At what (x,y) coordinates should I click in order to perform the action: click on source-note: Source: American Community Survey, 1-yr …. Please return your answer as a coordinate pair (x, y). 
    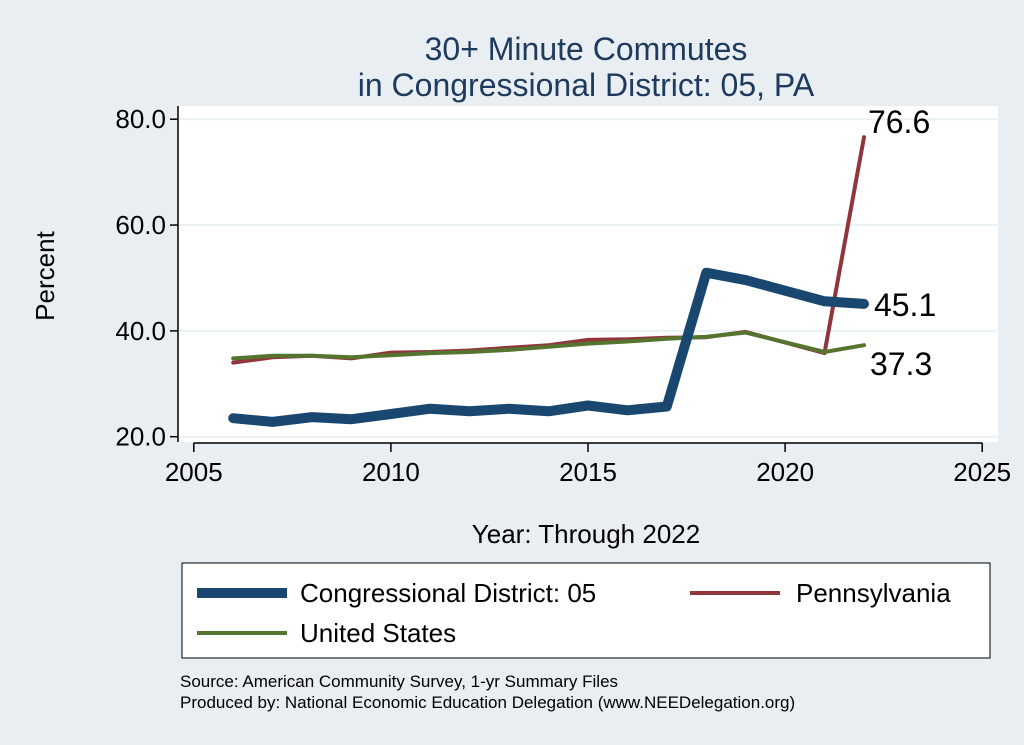
    Looking at the image, I should click on (399, 681).